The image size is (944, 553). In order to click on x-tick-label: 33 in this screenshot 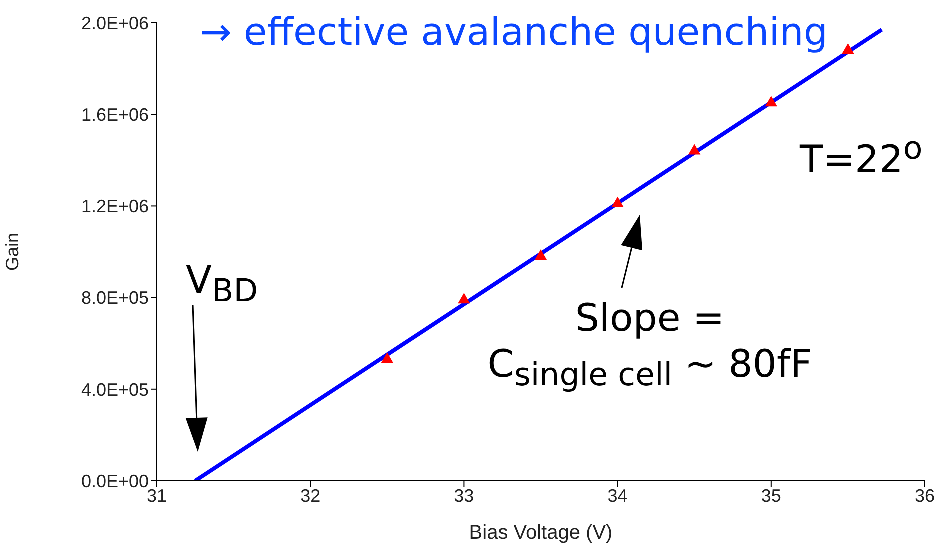, I will do `click(464, 496)`.